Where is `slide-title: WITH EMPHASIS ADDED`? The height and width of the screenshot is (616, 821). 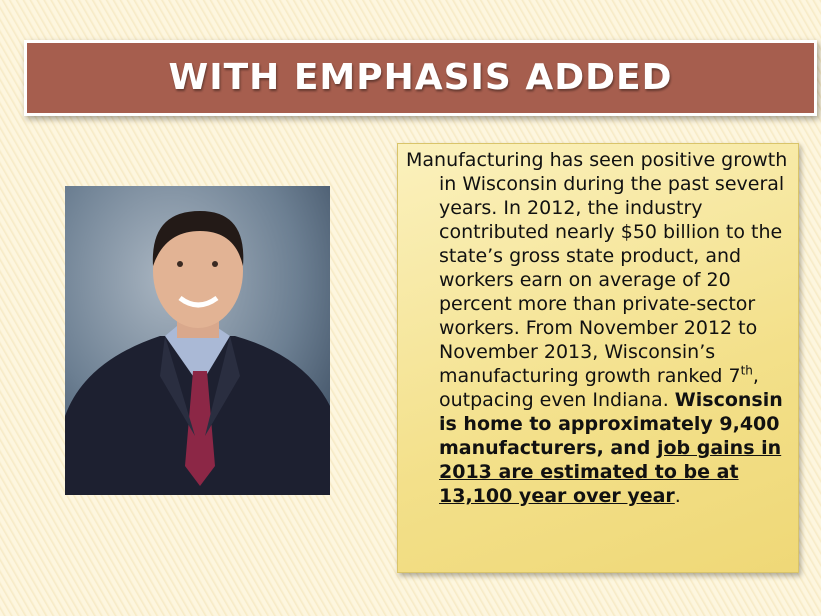 slide-title: WITH EMPHASIS ADDED is located at coordinates (420, 77).